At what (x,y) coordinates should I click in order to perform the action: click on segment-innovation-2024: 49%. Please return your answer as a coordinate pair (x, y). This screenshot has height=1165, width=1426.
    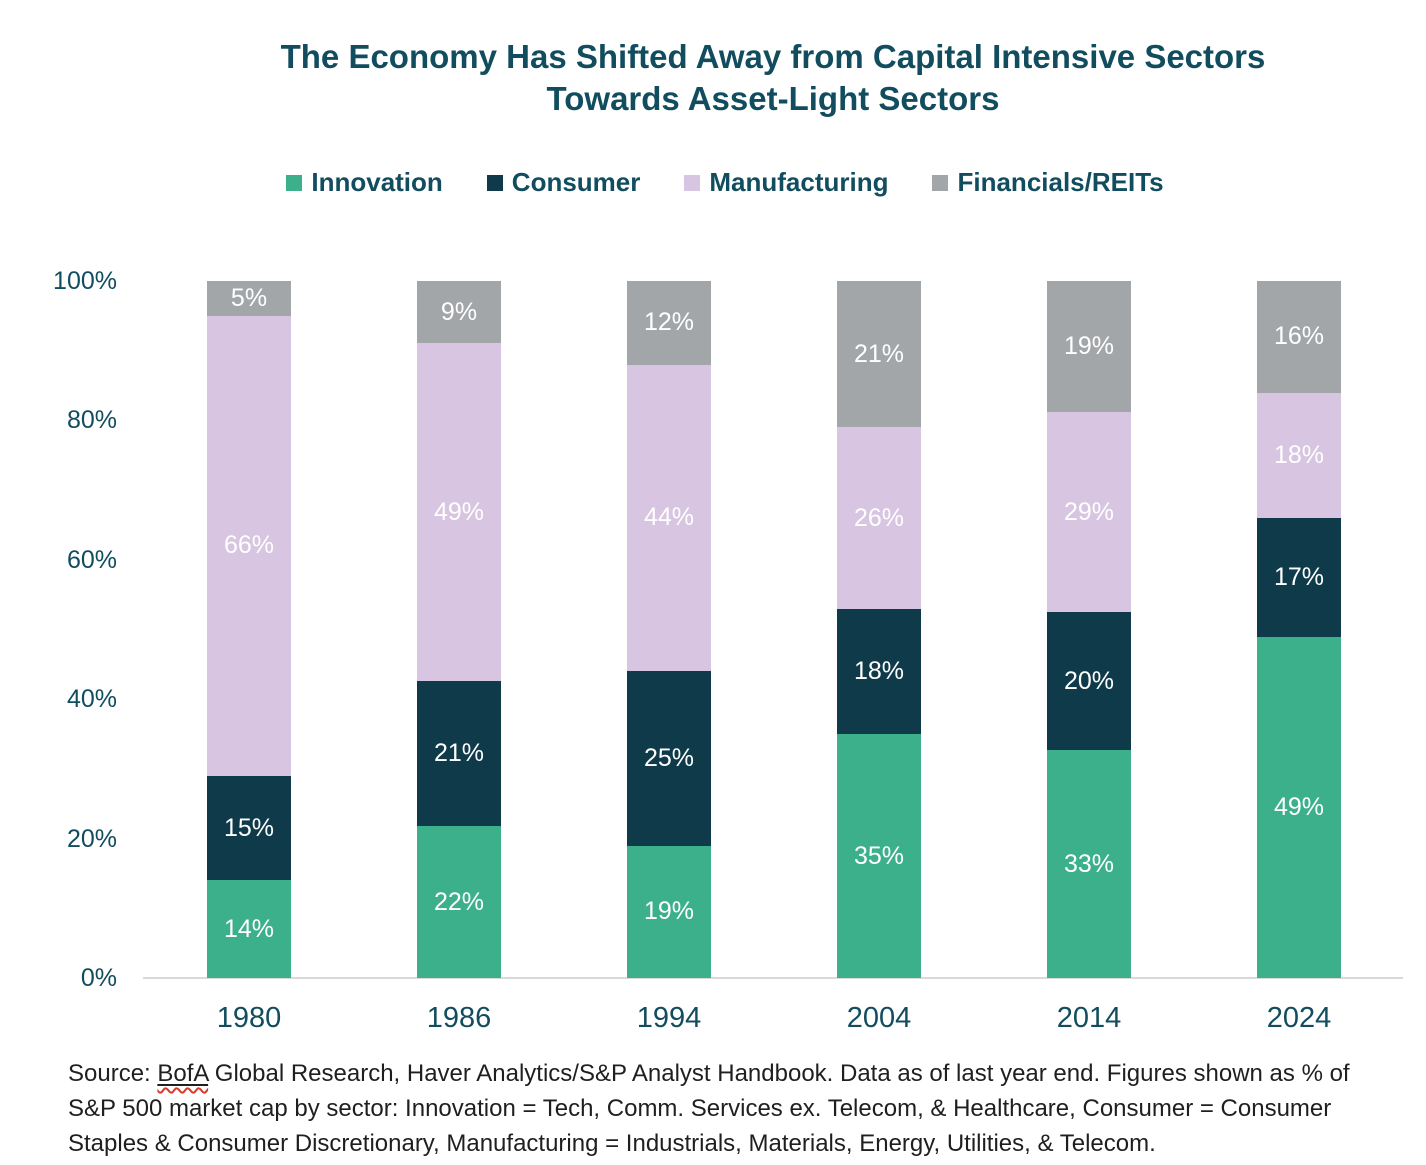
    Looking at the image, I should click on (1299, 807).